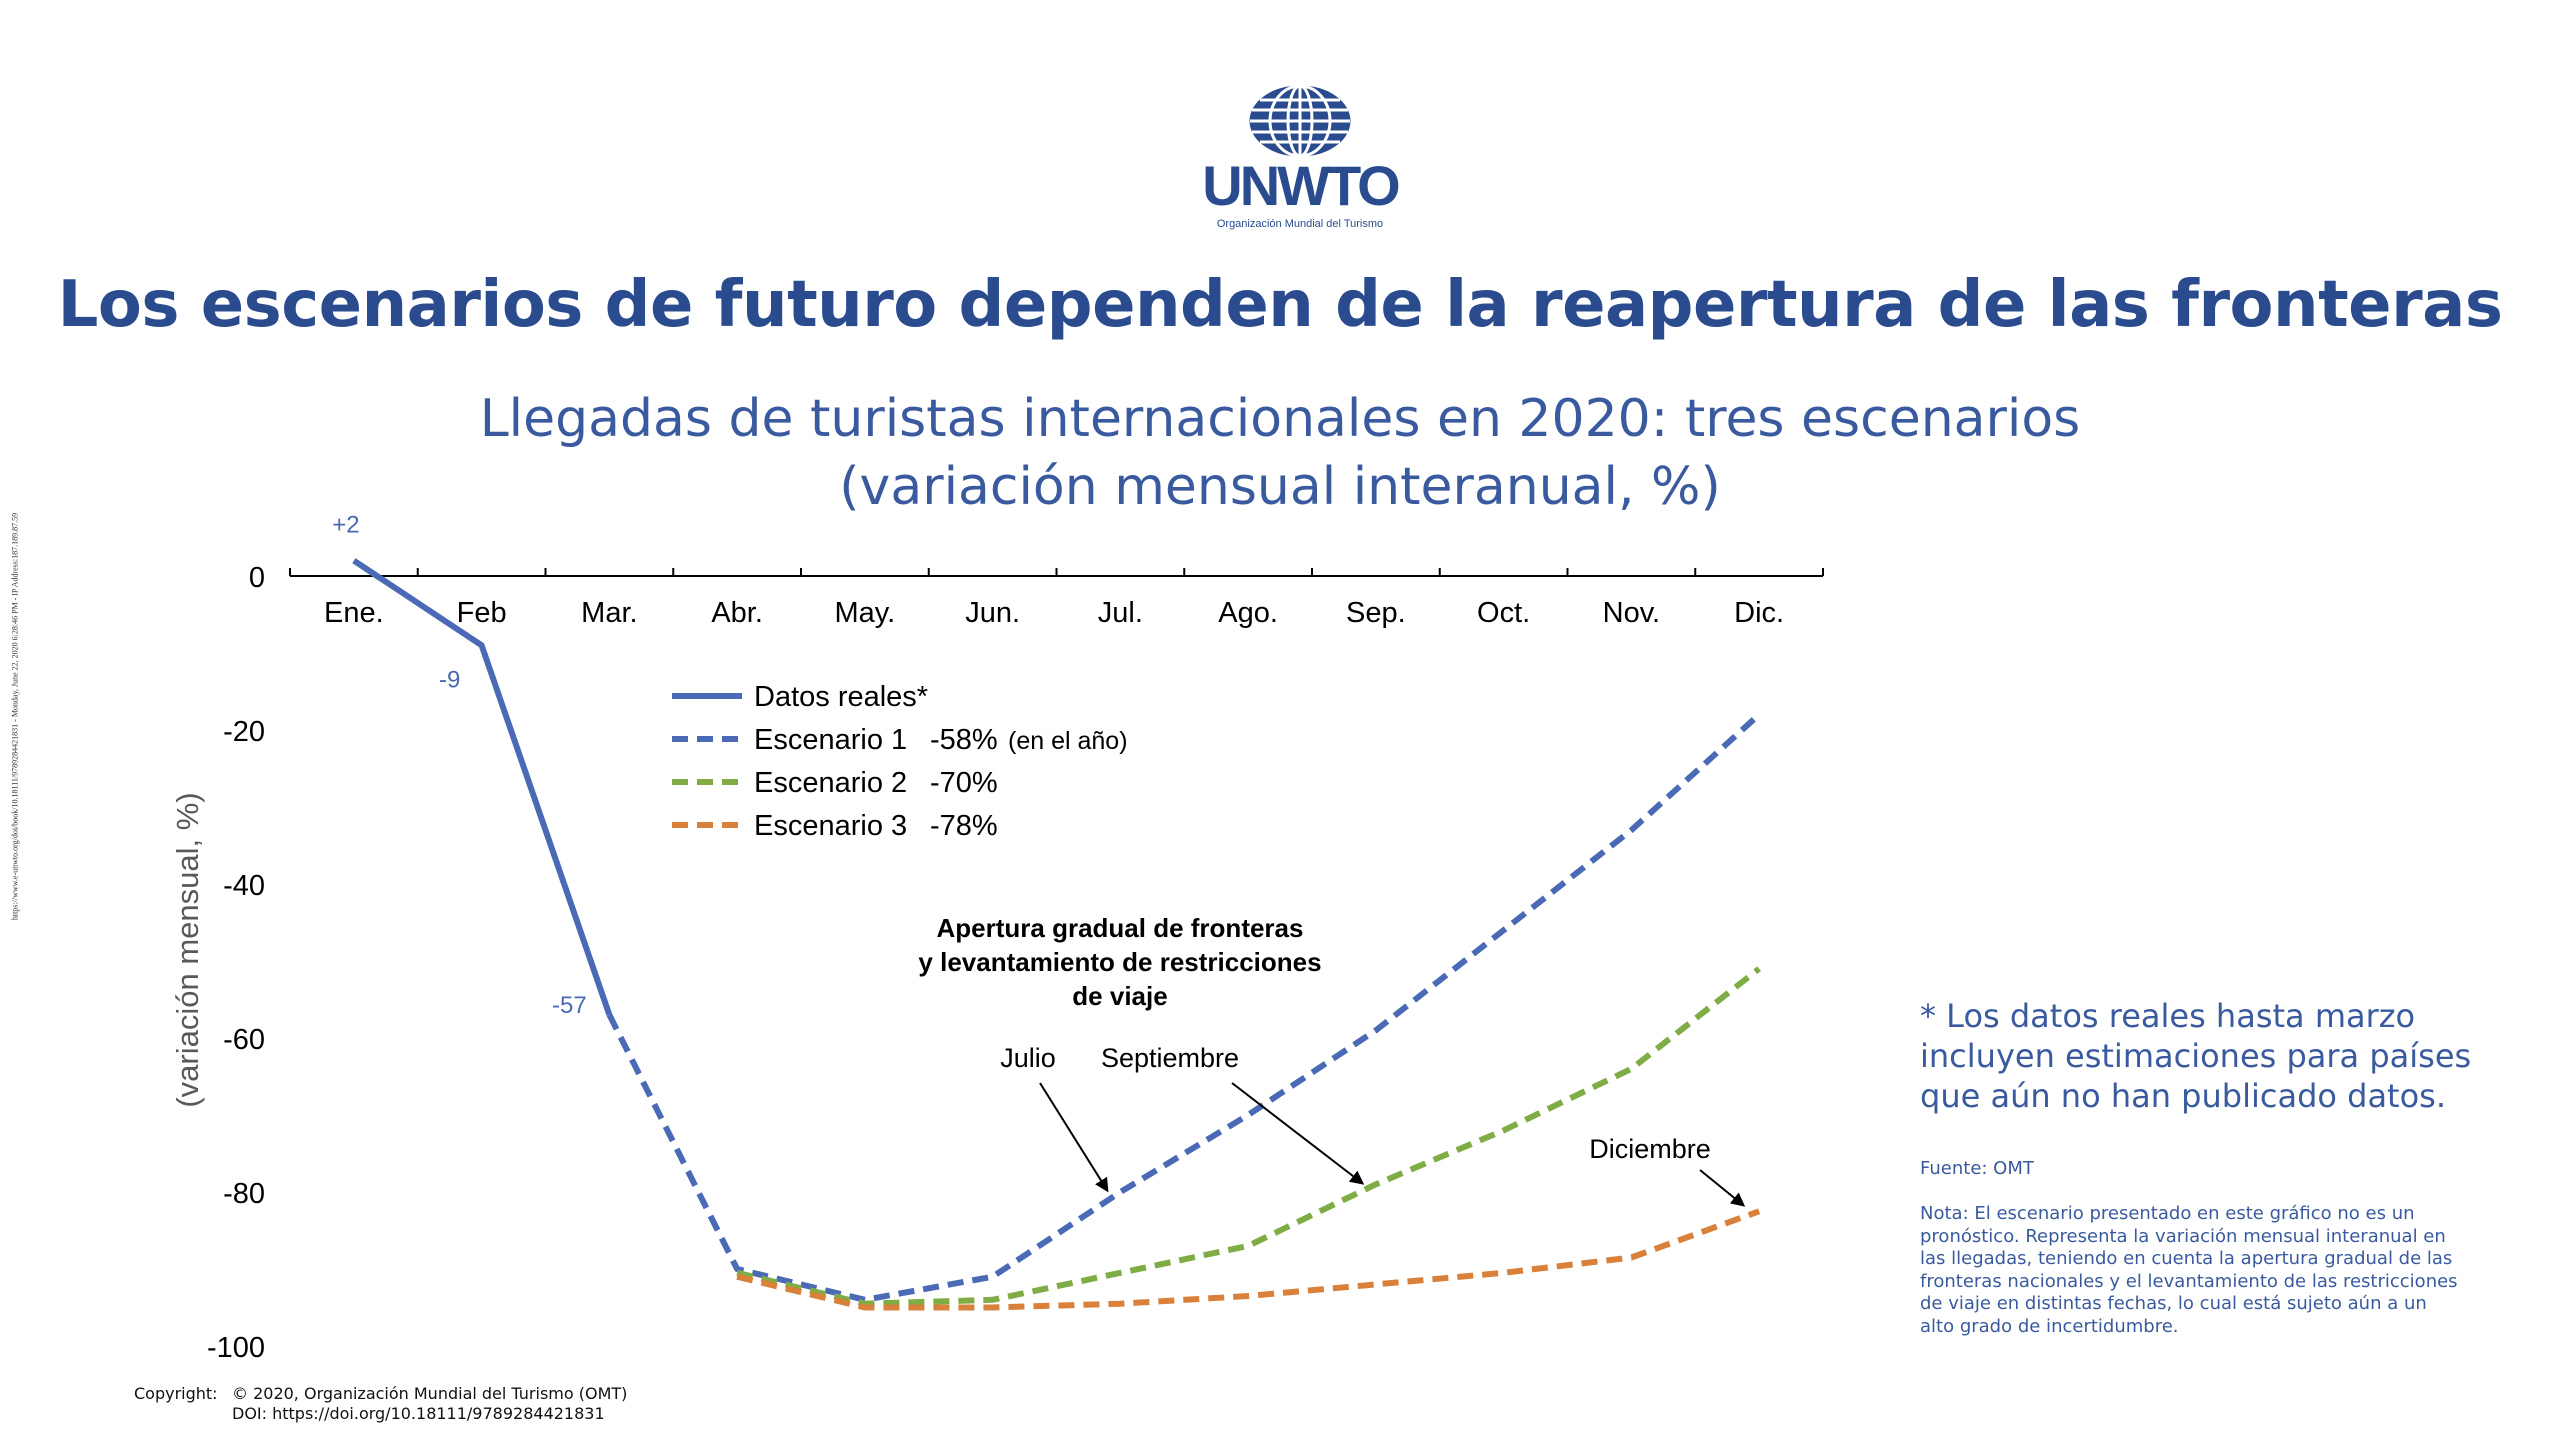 This screenshot has width=2560, height=1440. Describe the element at coordinates (482, 613) in the screenshot. I see `x-tick-label: Feb` at that location.